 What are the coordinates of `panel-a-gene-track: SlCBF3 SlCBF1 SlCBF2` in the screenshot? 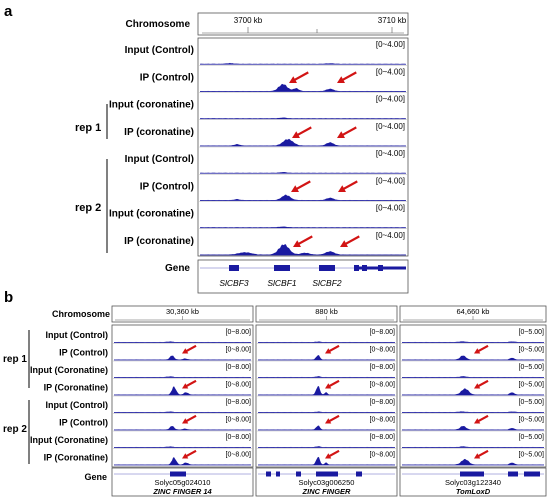 It's located at (303, 276).